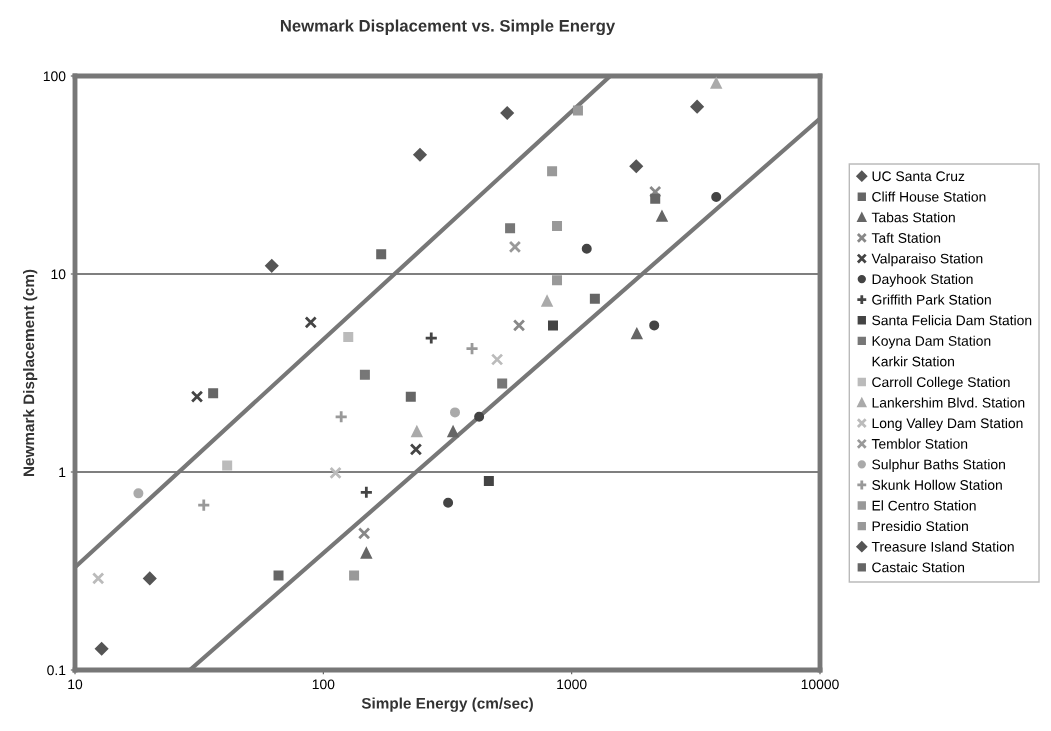 This screenshot has width=1051, height=731. What do you see at coordinates (323, 684) in the screenshot?
I see `x-tick-label: 100` at bounding box center [323, 684].